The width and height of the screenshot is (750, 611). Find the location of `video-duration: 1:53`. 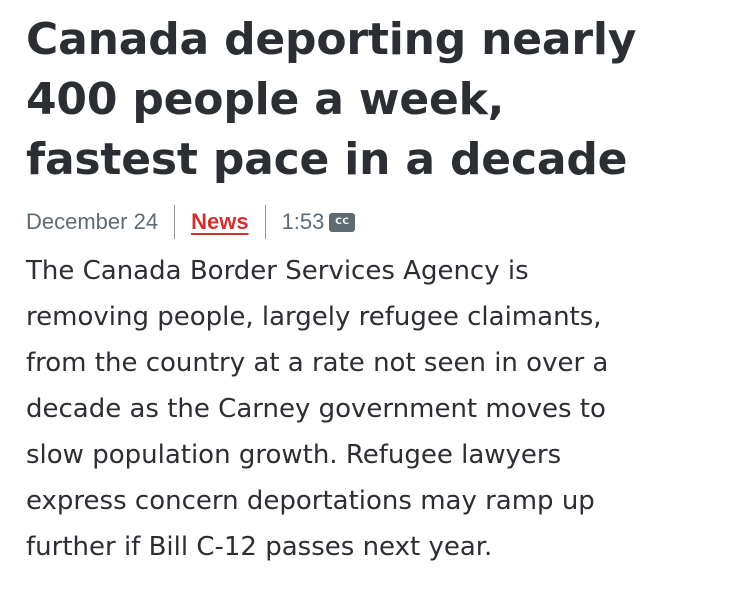

video-duration: 1:53 is located at coordinates (303, 221).